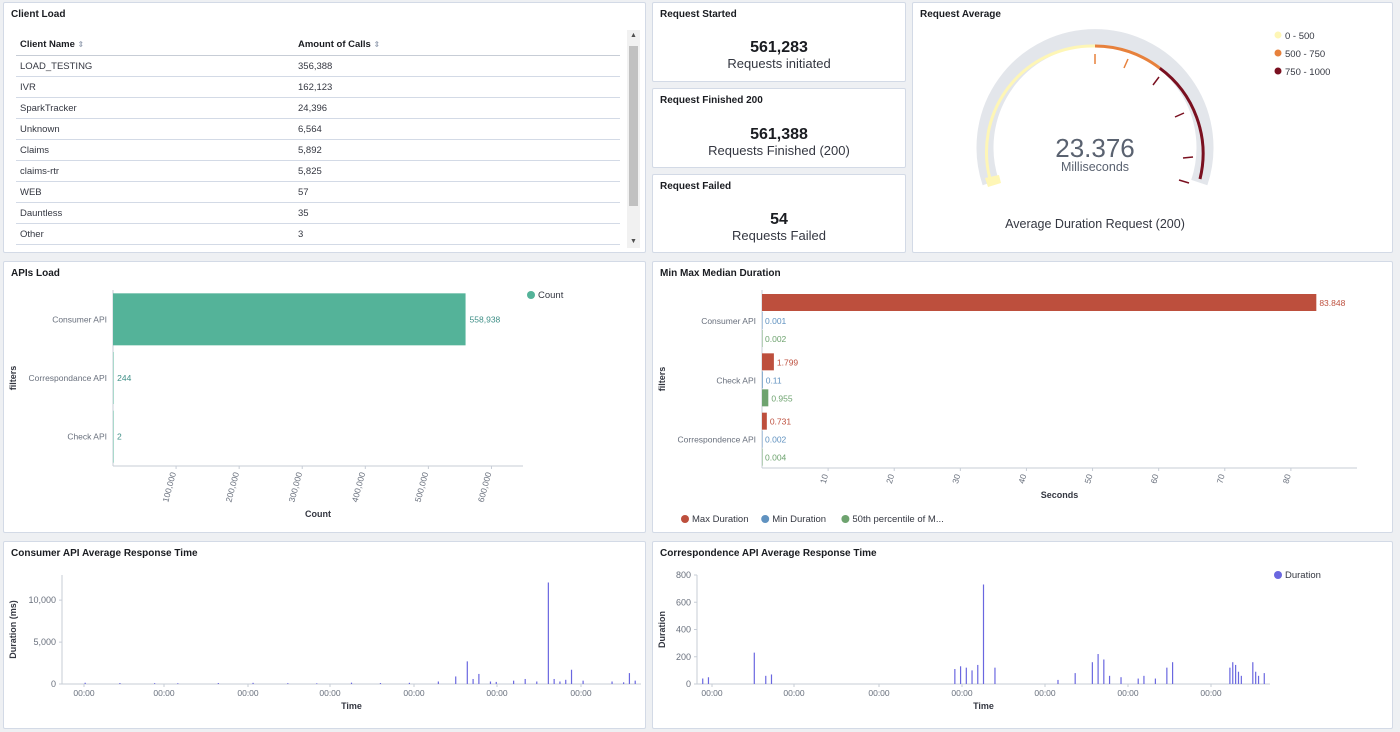 Image resolution: width=1400 pixels, height=732 pixels. I want to click on amount-of-calls-cell: 162,123, so click(457, 87).